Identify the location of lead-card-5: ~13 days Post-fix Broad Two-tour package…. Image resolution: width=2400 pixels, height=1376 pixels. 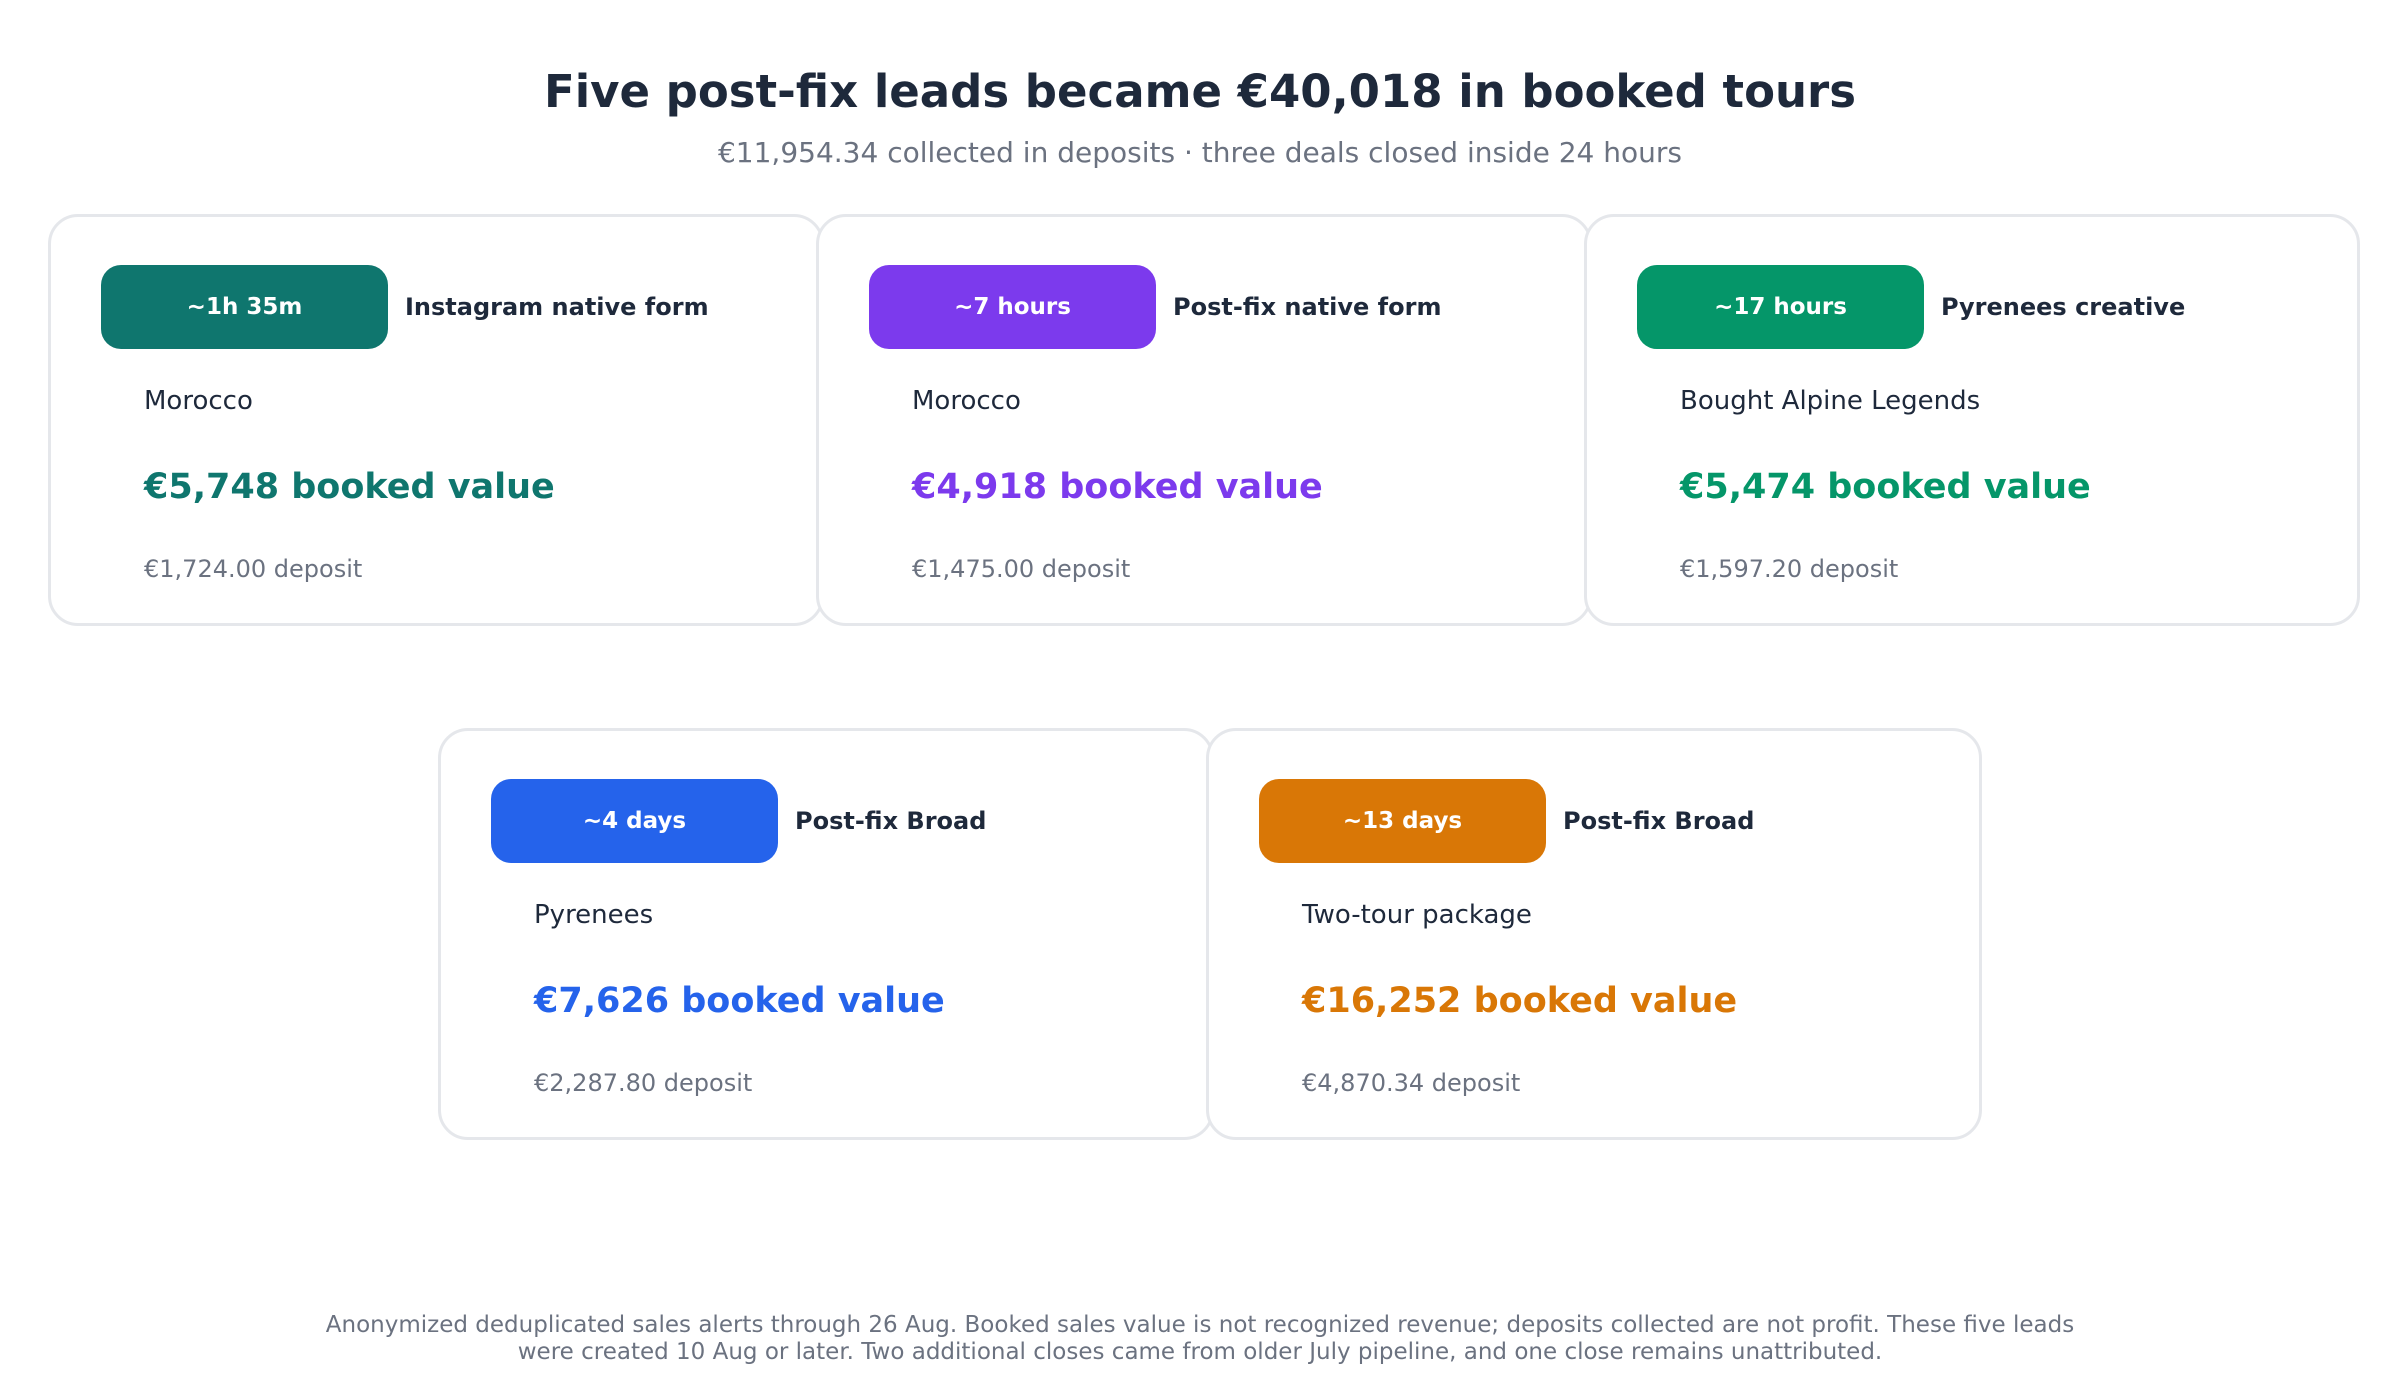
(1594, 934).